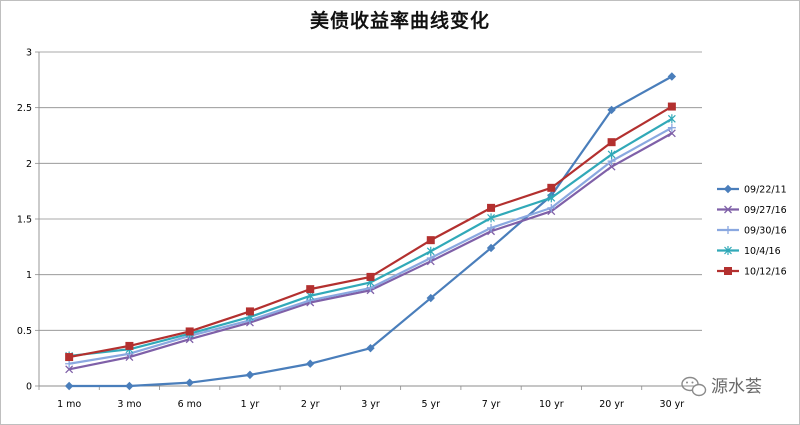 The height and width of the screenshot is (425, 800). Describe the element at coordinates (765, 272) in the screenshot. I see `legend-label: 10/12/16` at that location.